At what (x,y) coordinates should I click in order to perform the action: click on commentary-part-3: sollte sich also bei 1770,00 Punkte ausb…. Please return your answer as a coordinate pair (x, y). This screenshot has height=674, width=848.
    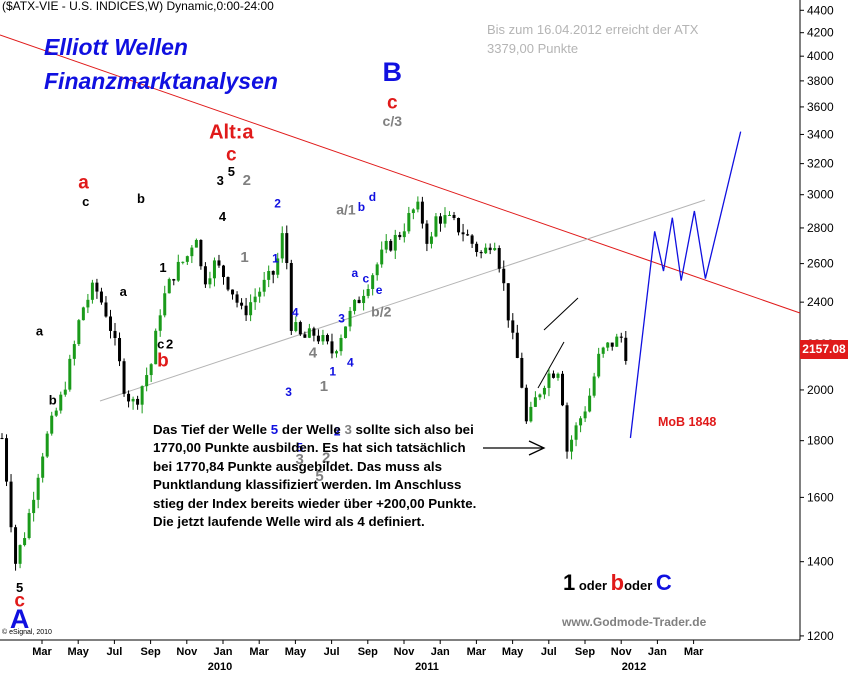
    Looking at the image, I should click on (315, 476).